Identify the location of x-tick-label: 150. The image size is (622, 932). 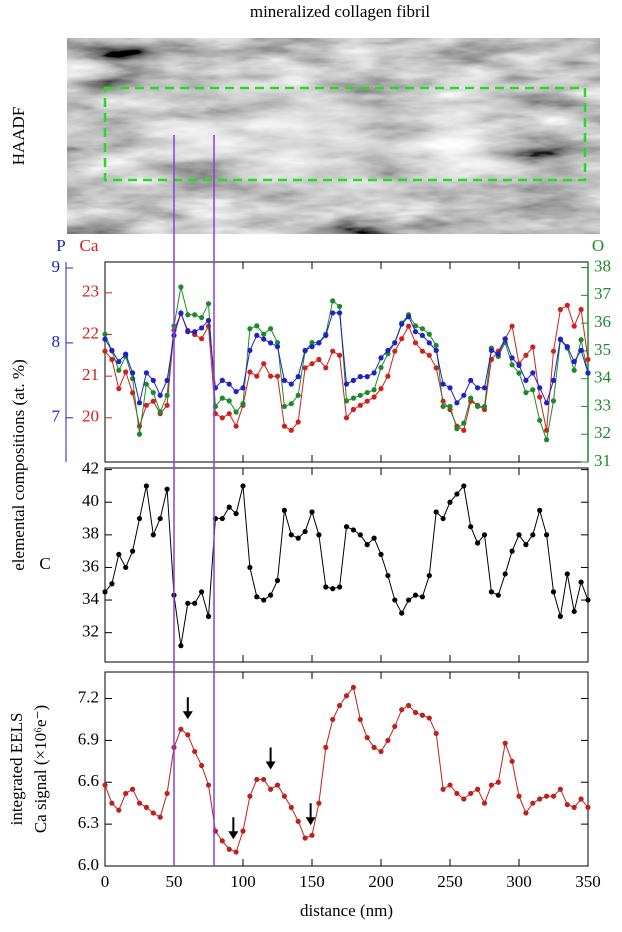
(312, 881).